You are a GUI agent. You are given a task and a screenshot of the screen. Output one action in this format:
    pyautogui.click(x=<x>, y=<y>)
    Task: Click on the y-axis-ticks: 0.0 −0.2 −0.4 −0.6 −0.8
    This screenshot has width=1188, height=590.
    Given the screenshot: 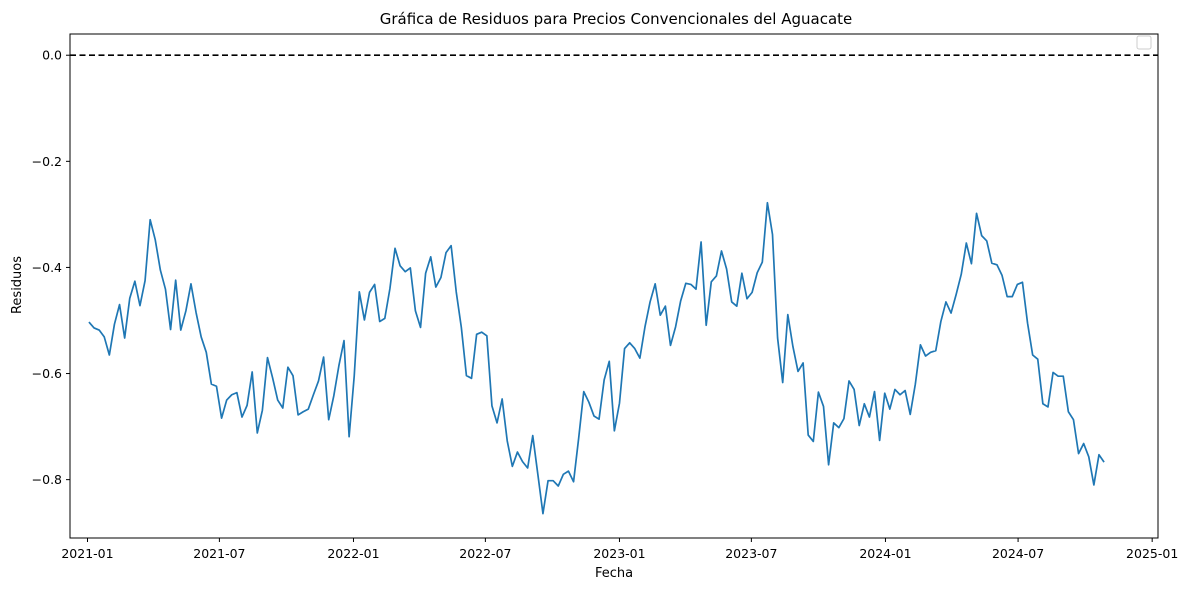 What is the action you would take?
    pyautogui.click(x=51, y=267)
    